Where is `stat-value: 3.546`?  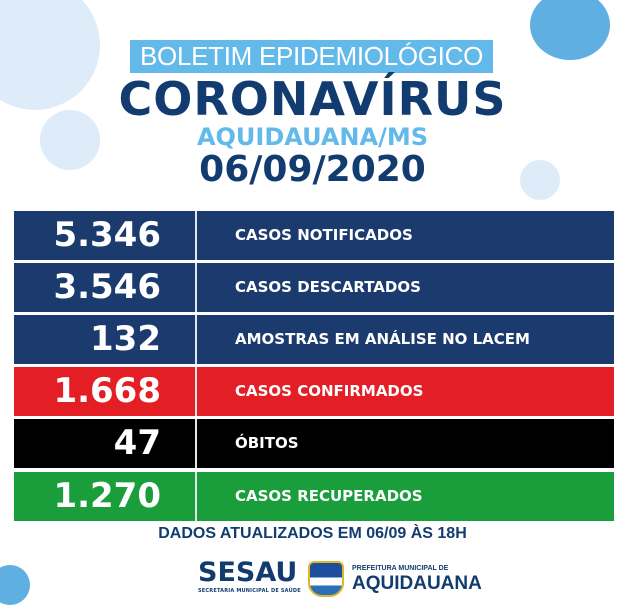
stat-value: 3.546 is located at coordinates (105, 287).